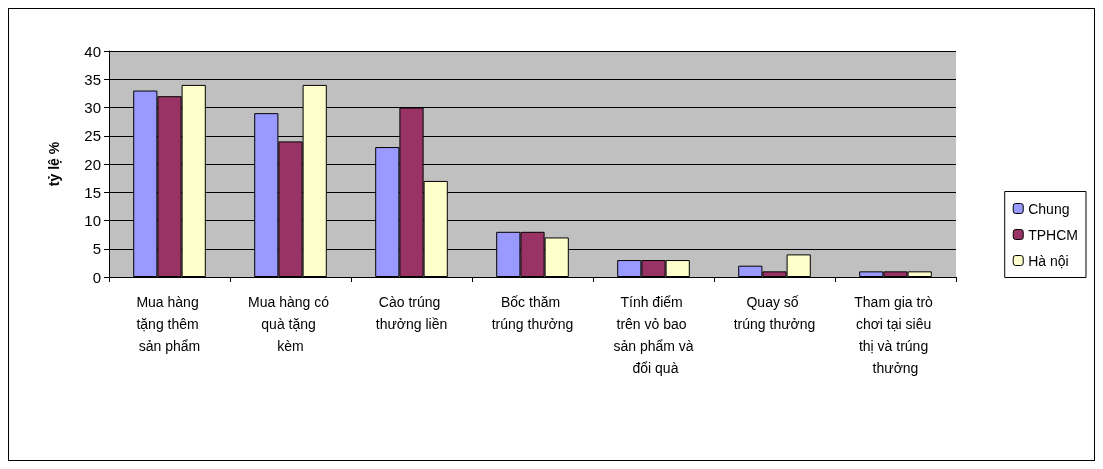 This screenshot has width=1103, height=469. Describe the element at coordinates (411, 313) in the screenshot. I see `x-tick-label: Cào trúng thưởng liền` at that location.